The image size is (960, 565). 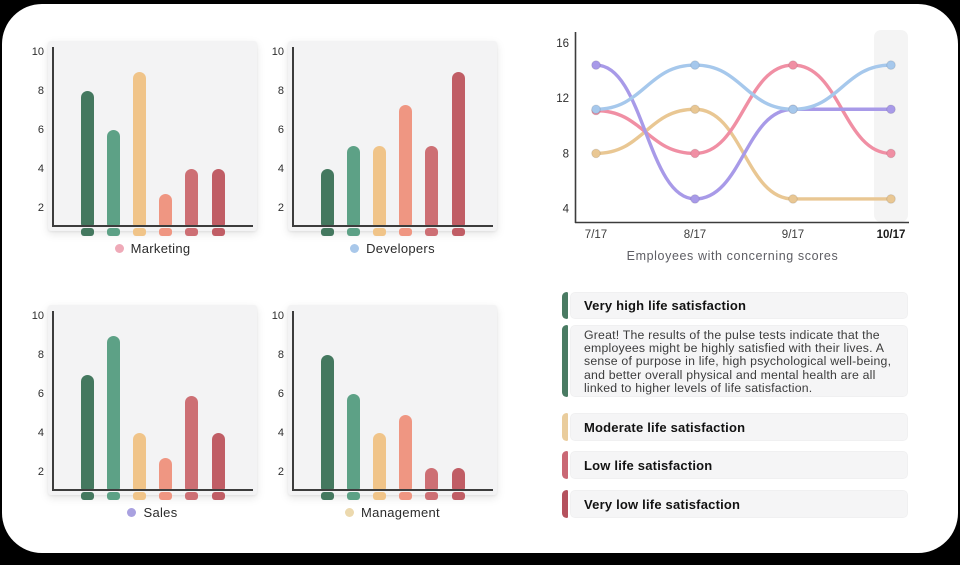 What do you see at coordinates (891, 126) in the screenshot?
I see `highlight-band` at bounding box center [891, 126].